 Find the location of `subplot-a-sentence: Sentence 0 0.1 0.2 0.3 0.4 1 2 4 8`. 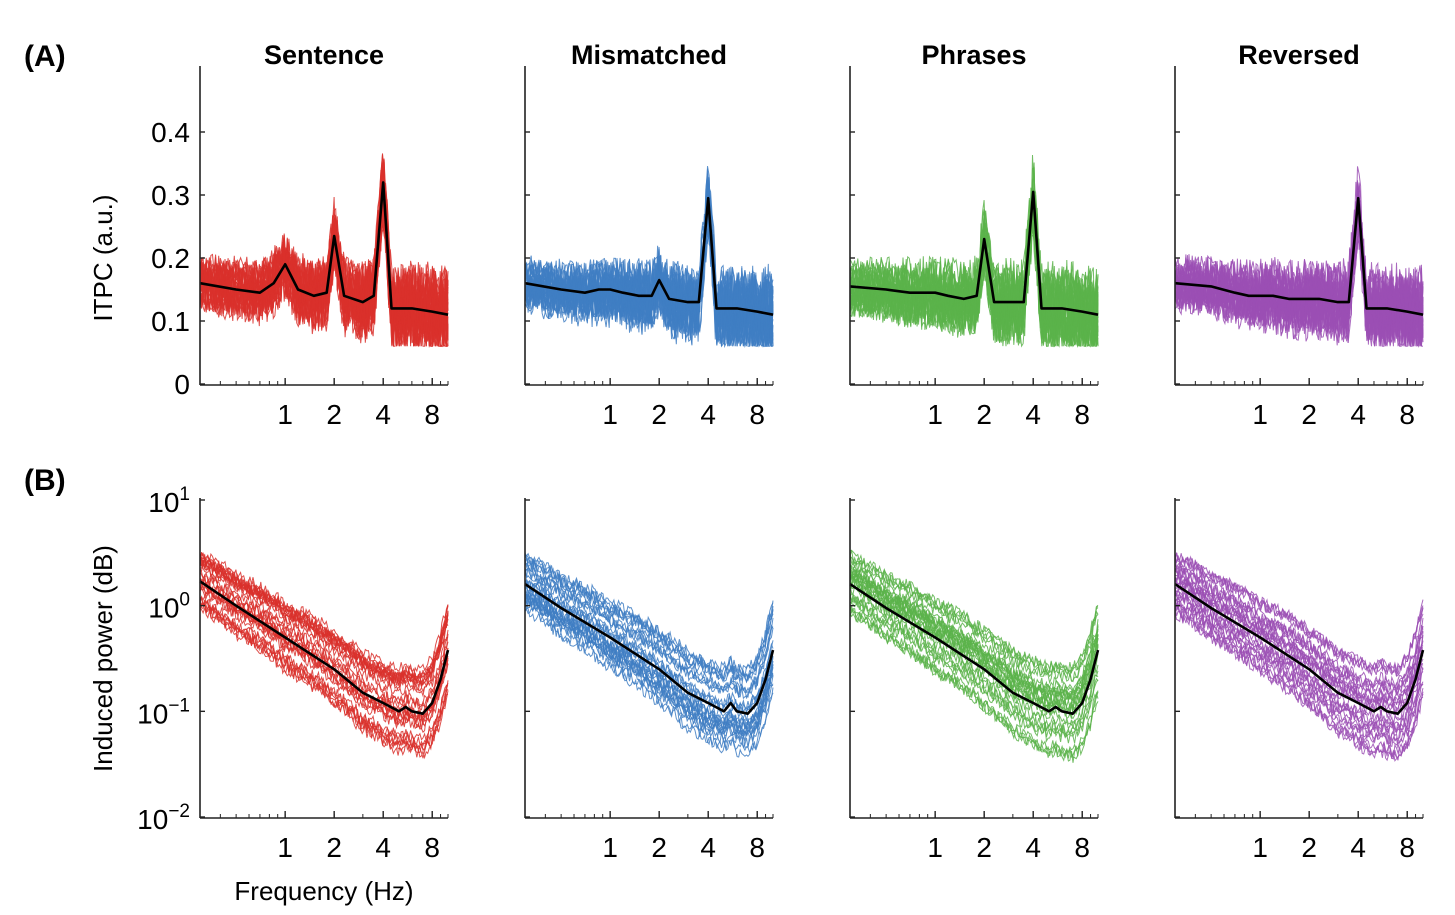

subplot-a-sentence: Sentence 0 0.1 0.2 0.3 0.4 1 2 4 8 is located at coordinates (300, 235).